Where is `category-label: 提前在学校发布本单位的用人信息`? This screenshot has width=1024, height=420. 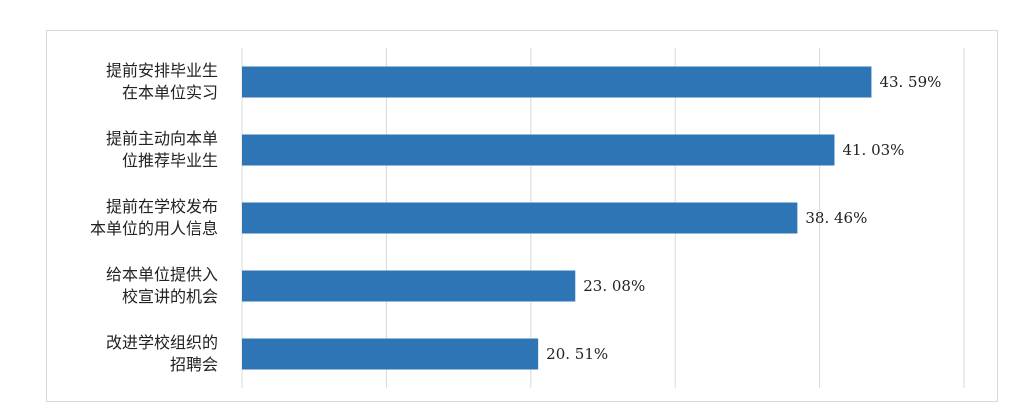 category-label: 提前在学校发布本单位的用人信息 is located at coordinates (154, 217).